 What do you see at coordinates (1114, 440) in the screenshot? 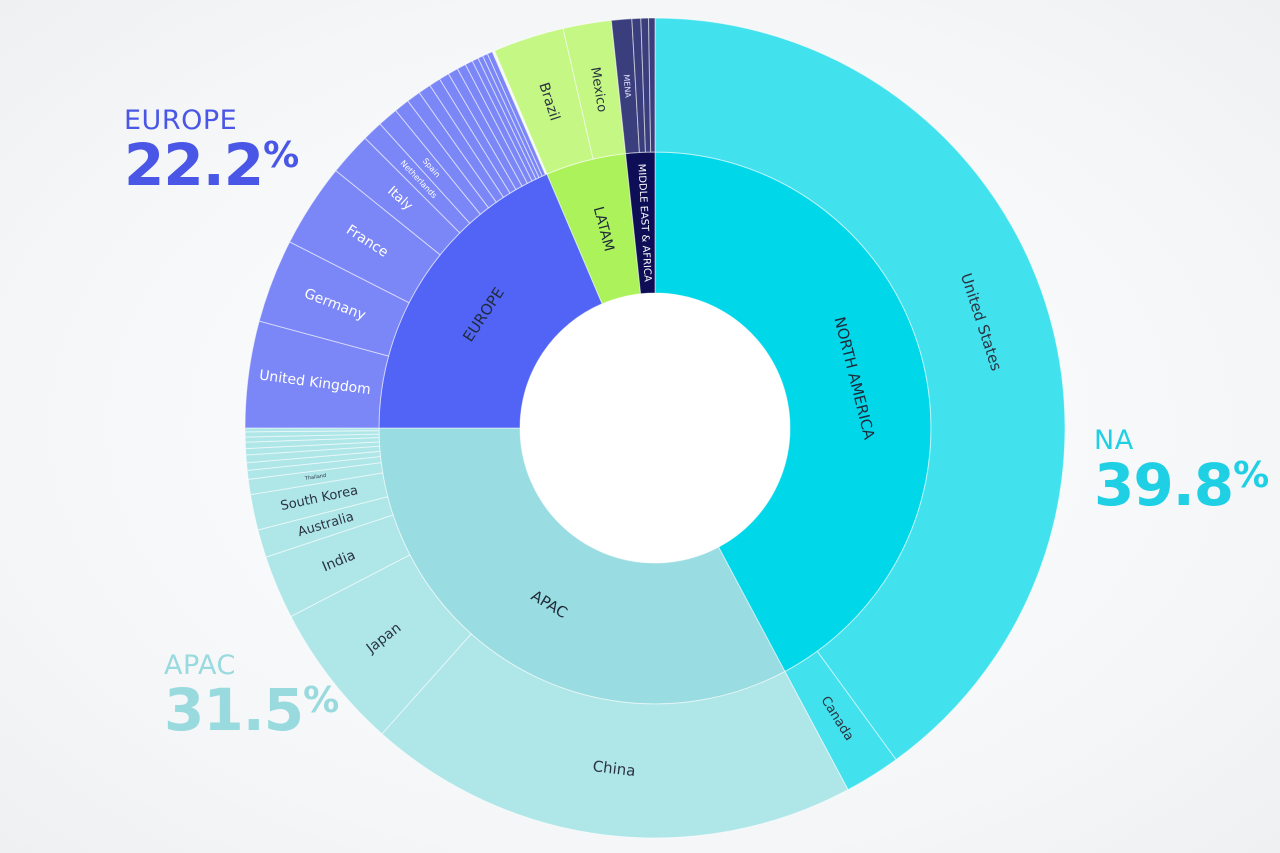
I see `annotation-na-label: NA` at bounding box center [1114, 440].